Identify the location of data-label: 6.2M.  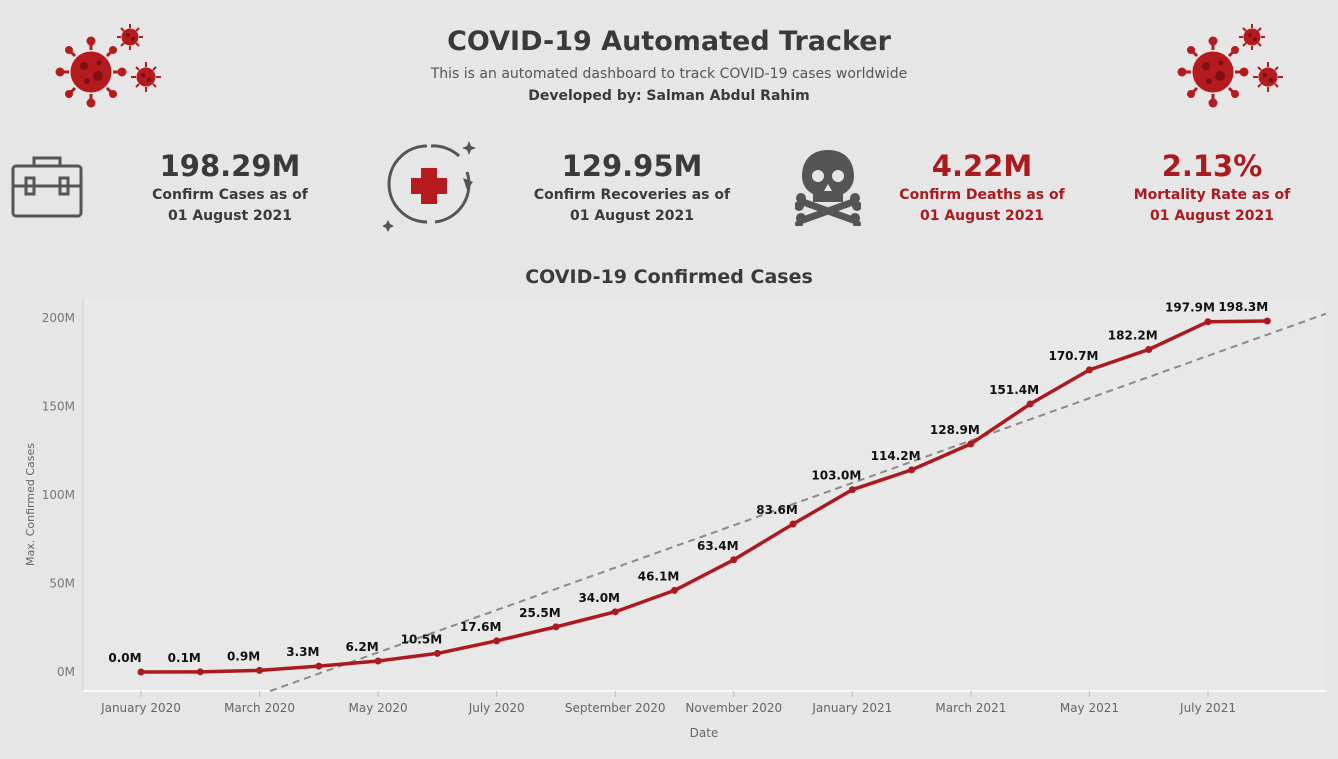
(362, 647).